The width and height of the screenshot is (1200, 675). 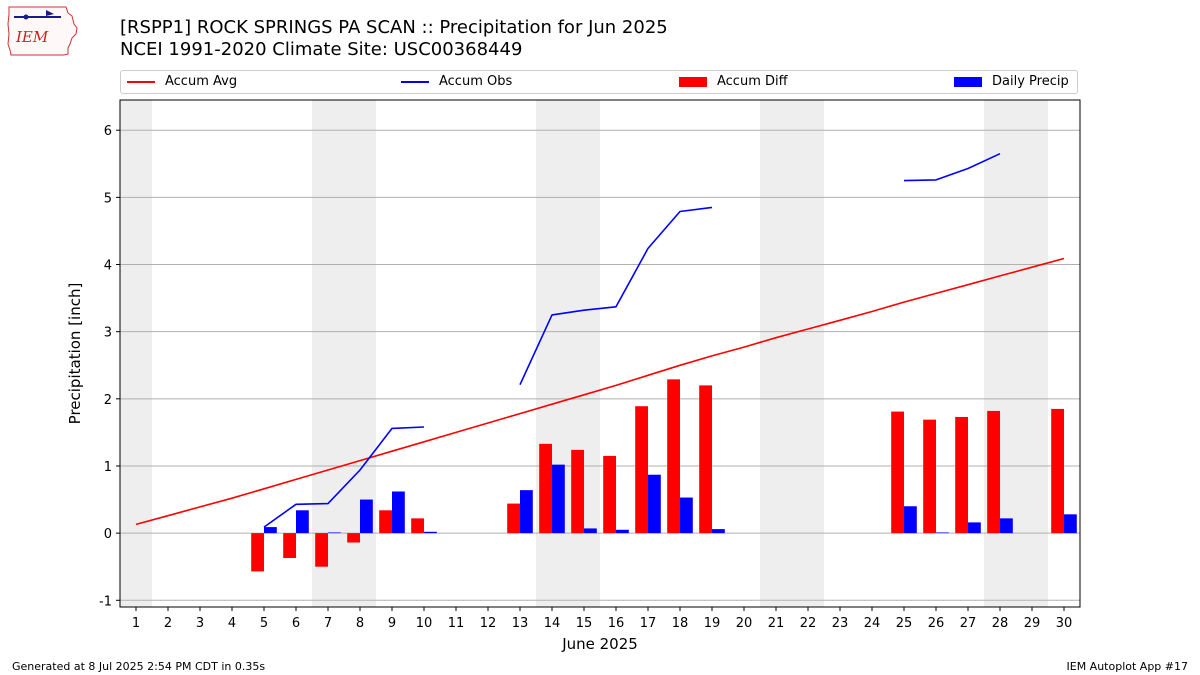 I want to click on x-tick-label: 26, so click(x=936, y=623).